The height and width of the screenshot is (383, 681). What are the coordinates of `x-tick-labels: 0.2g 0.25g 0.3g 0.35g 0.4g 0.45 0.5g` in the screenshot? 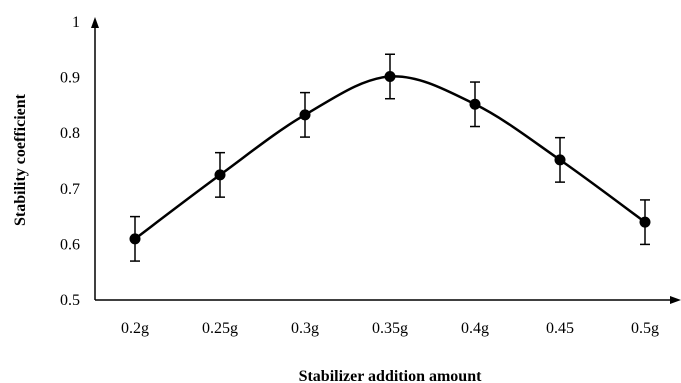 It's located at (390, 328).